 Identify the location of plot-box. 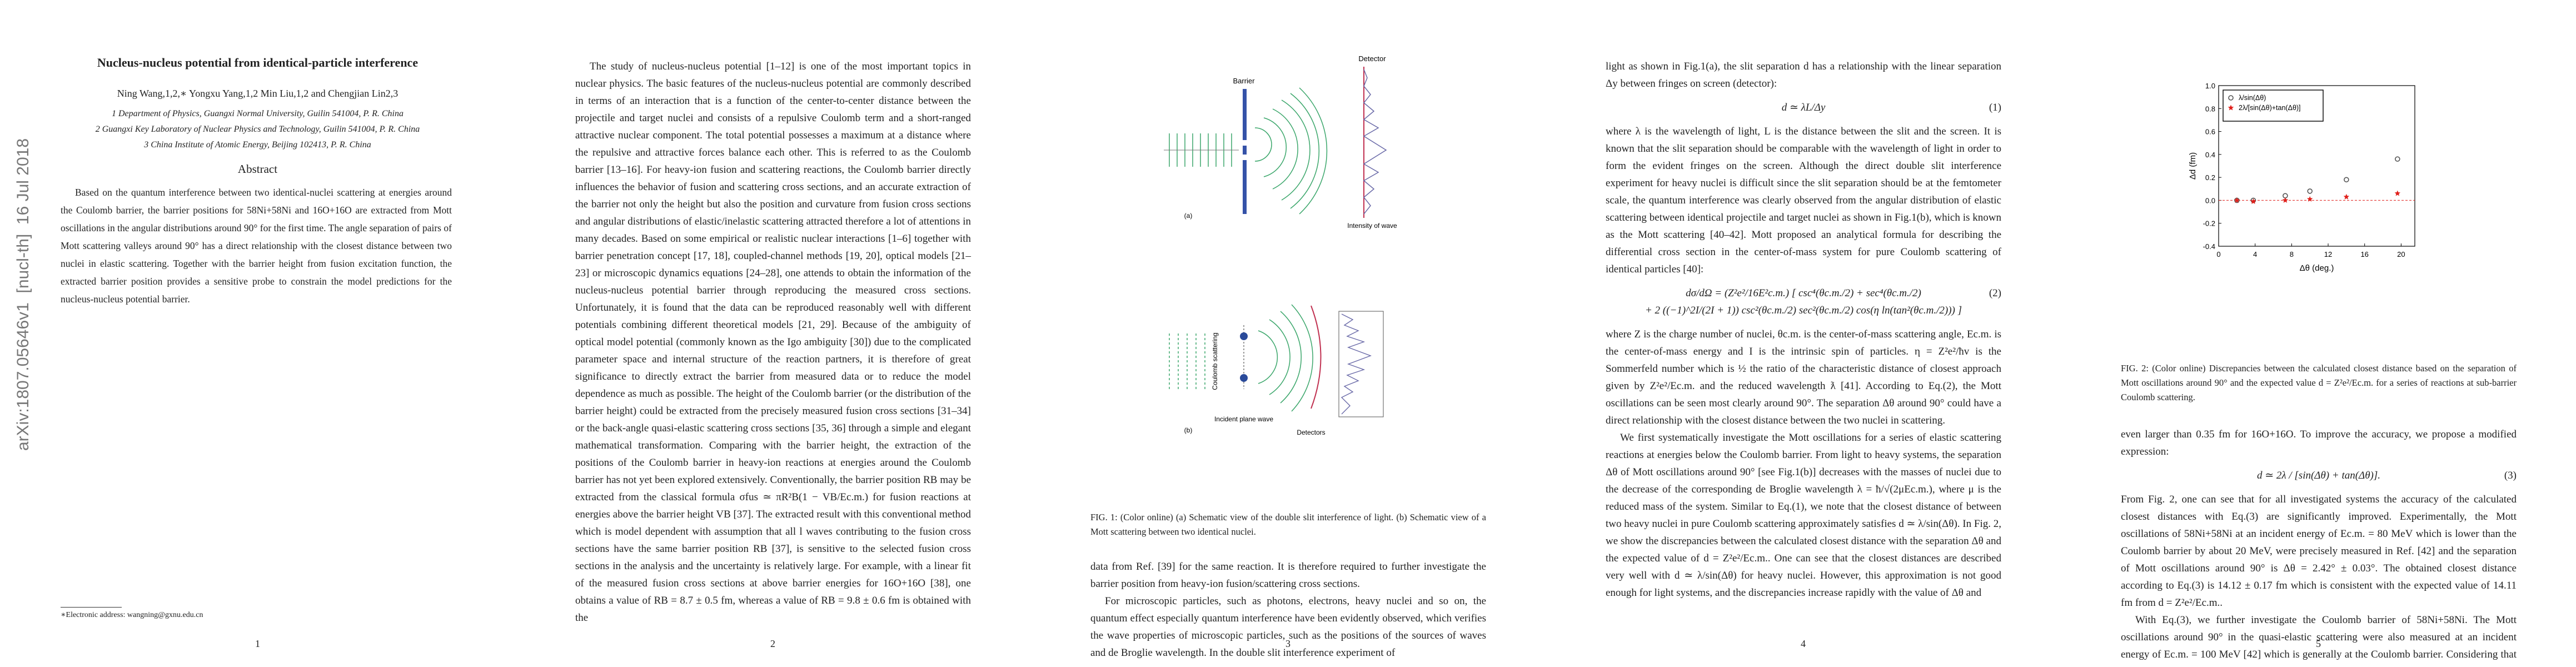
(1361, 364).